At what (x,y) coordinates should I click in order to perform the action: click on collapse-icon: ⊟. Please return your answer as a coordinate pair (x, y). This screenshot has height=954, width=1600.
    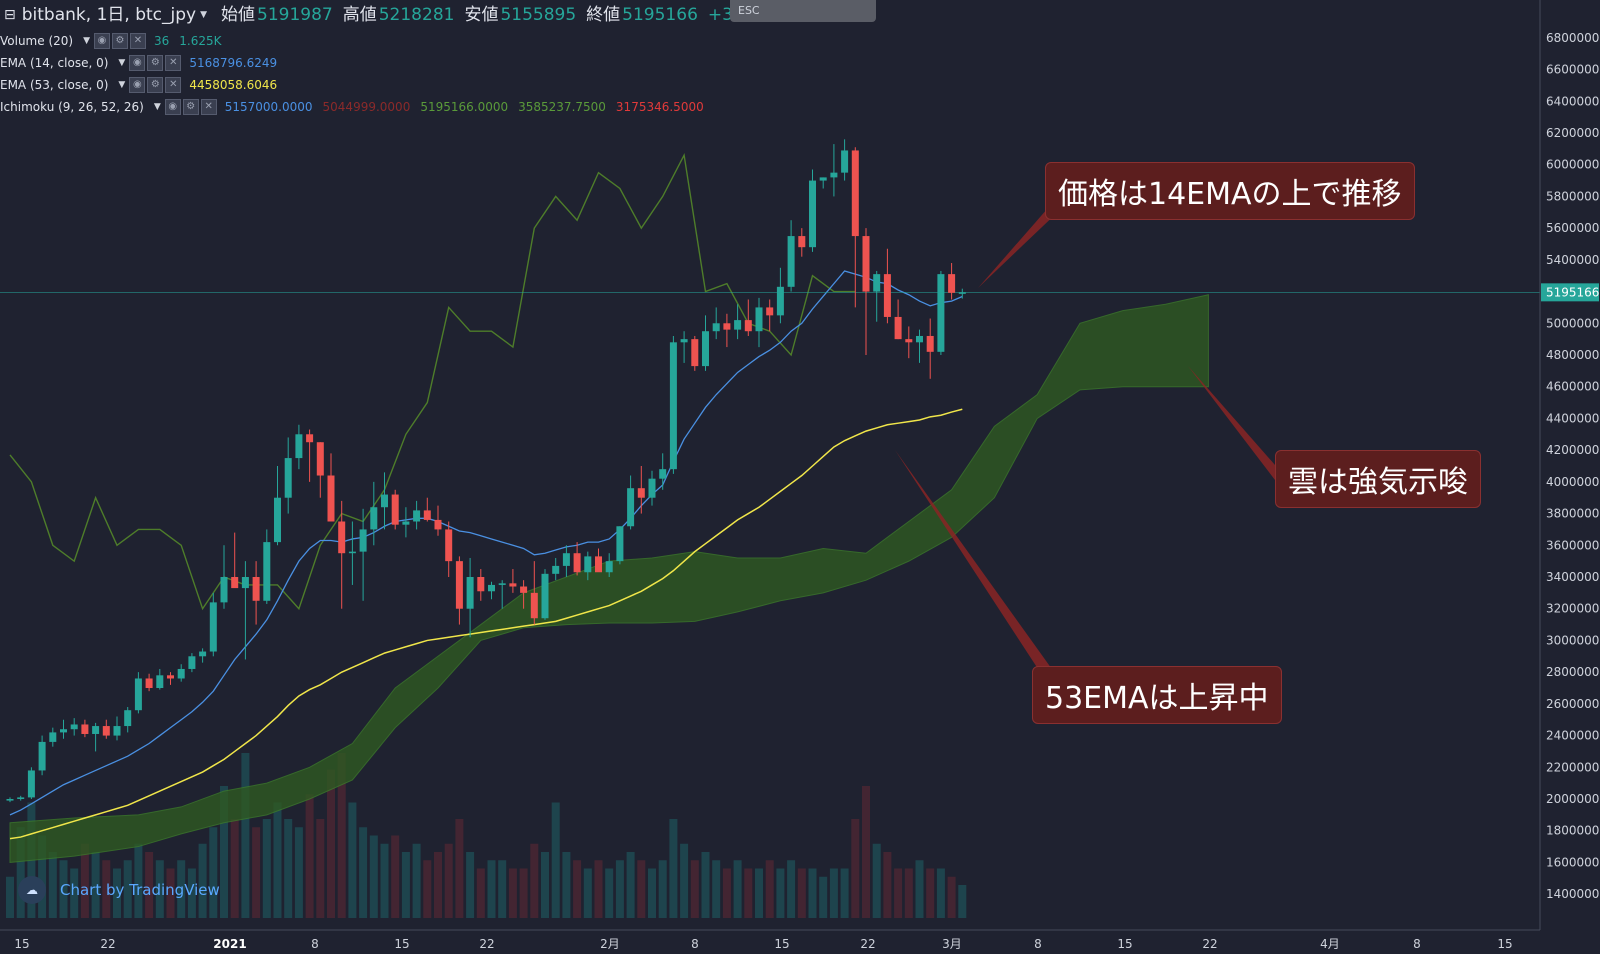
    Looking at the image, I should click on (10, 15).